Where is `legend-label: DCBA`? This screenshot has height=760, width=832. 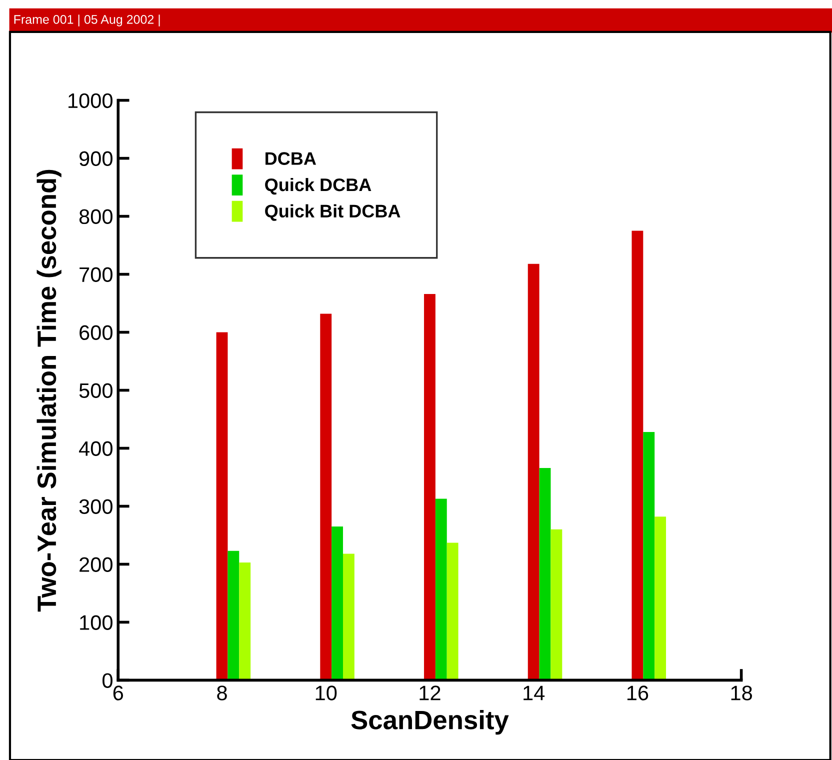
legend-label: DCBA is located at coordinates (291, 158).